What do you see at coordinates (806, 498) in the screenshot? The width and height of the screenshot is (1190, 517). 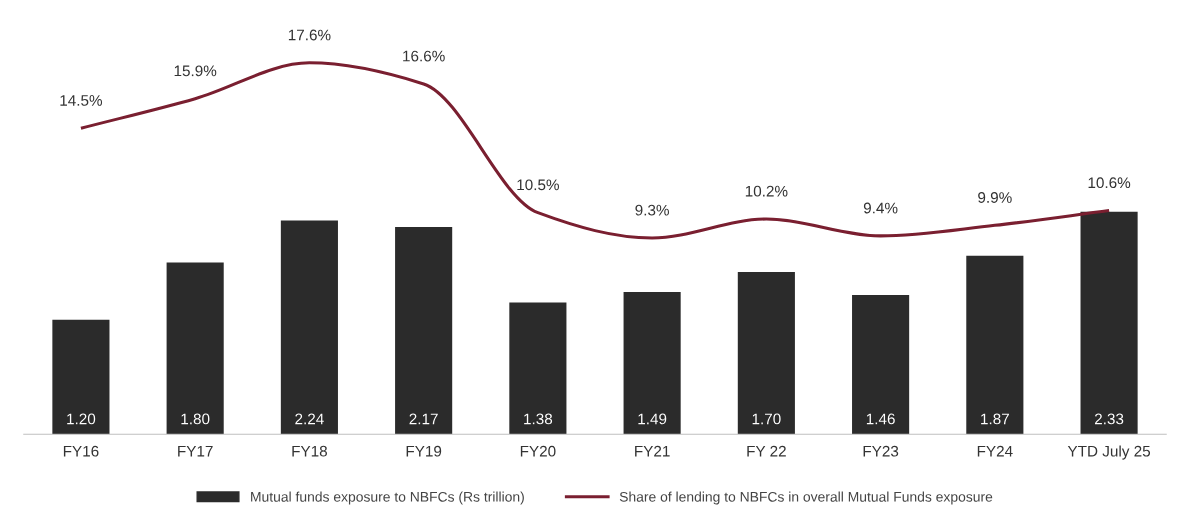 I see `legend-label: Share of lending to NBFCs in overall Mutual Funds exposure` at bounding box center [806, 498].